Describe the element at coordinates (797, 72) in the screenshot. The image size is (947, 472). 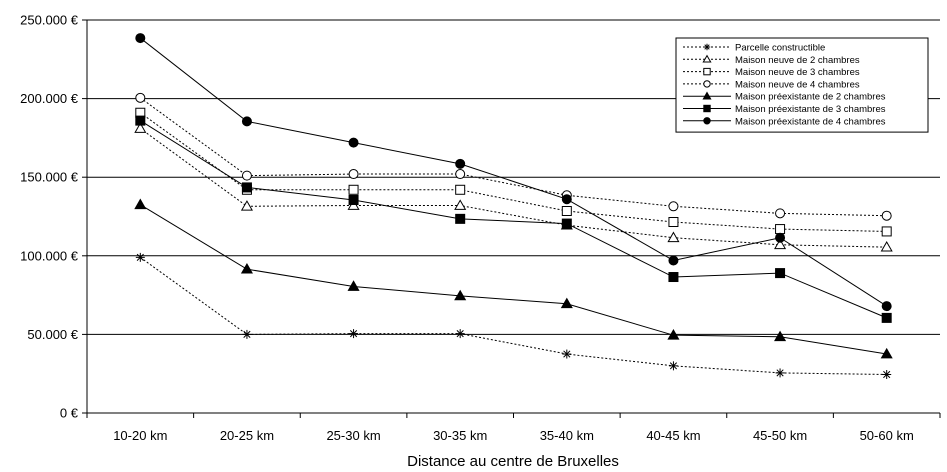
I see `legend-label: Maison neuve de 3 chambres` at that location.